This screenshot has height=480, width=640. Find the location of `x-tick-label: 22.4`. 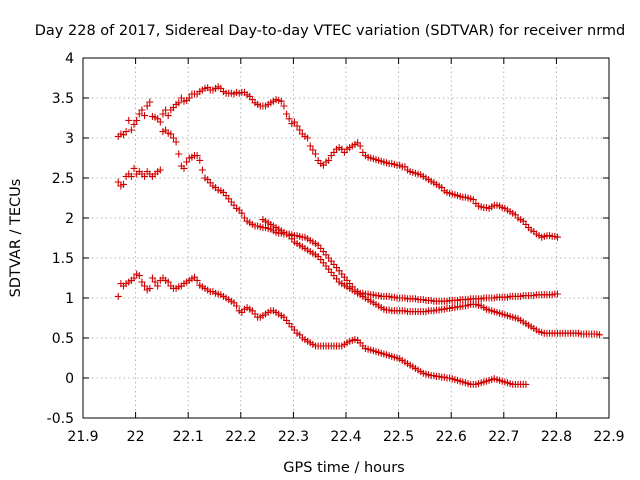

x-tick-label: 22.4 is located at coordinates (345, 437).